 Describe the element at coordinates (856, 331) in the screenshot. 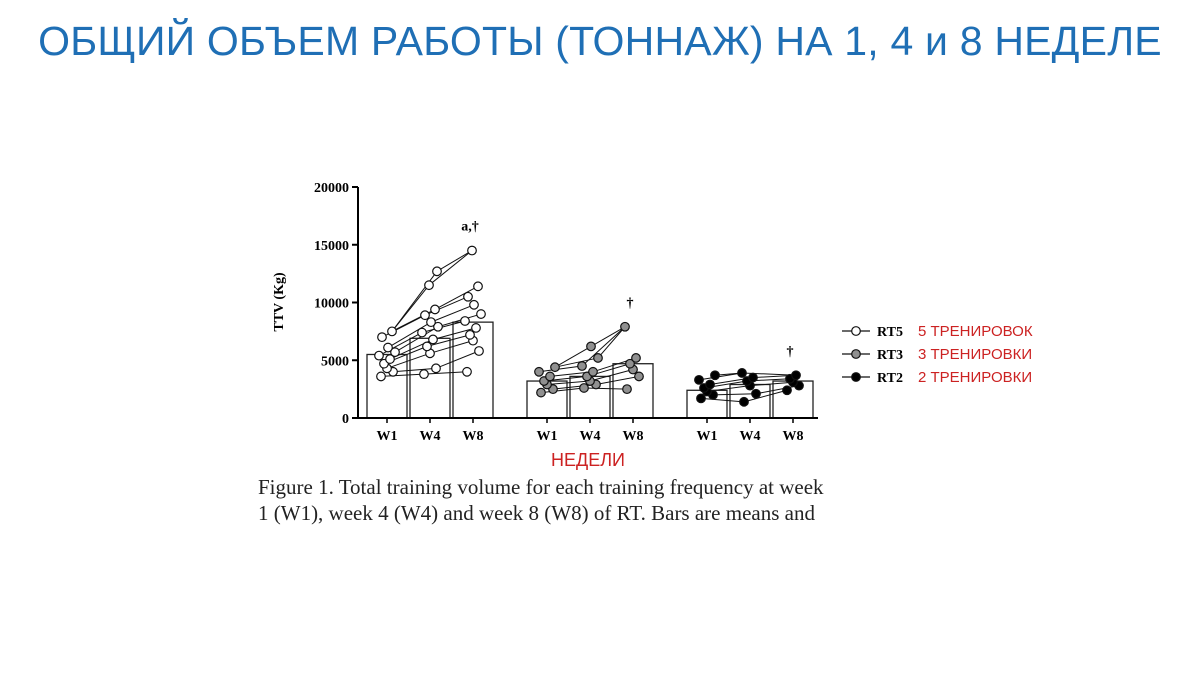

I see `legend-marker-rt5` at that location.